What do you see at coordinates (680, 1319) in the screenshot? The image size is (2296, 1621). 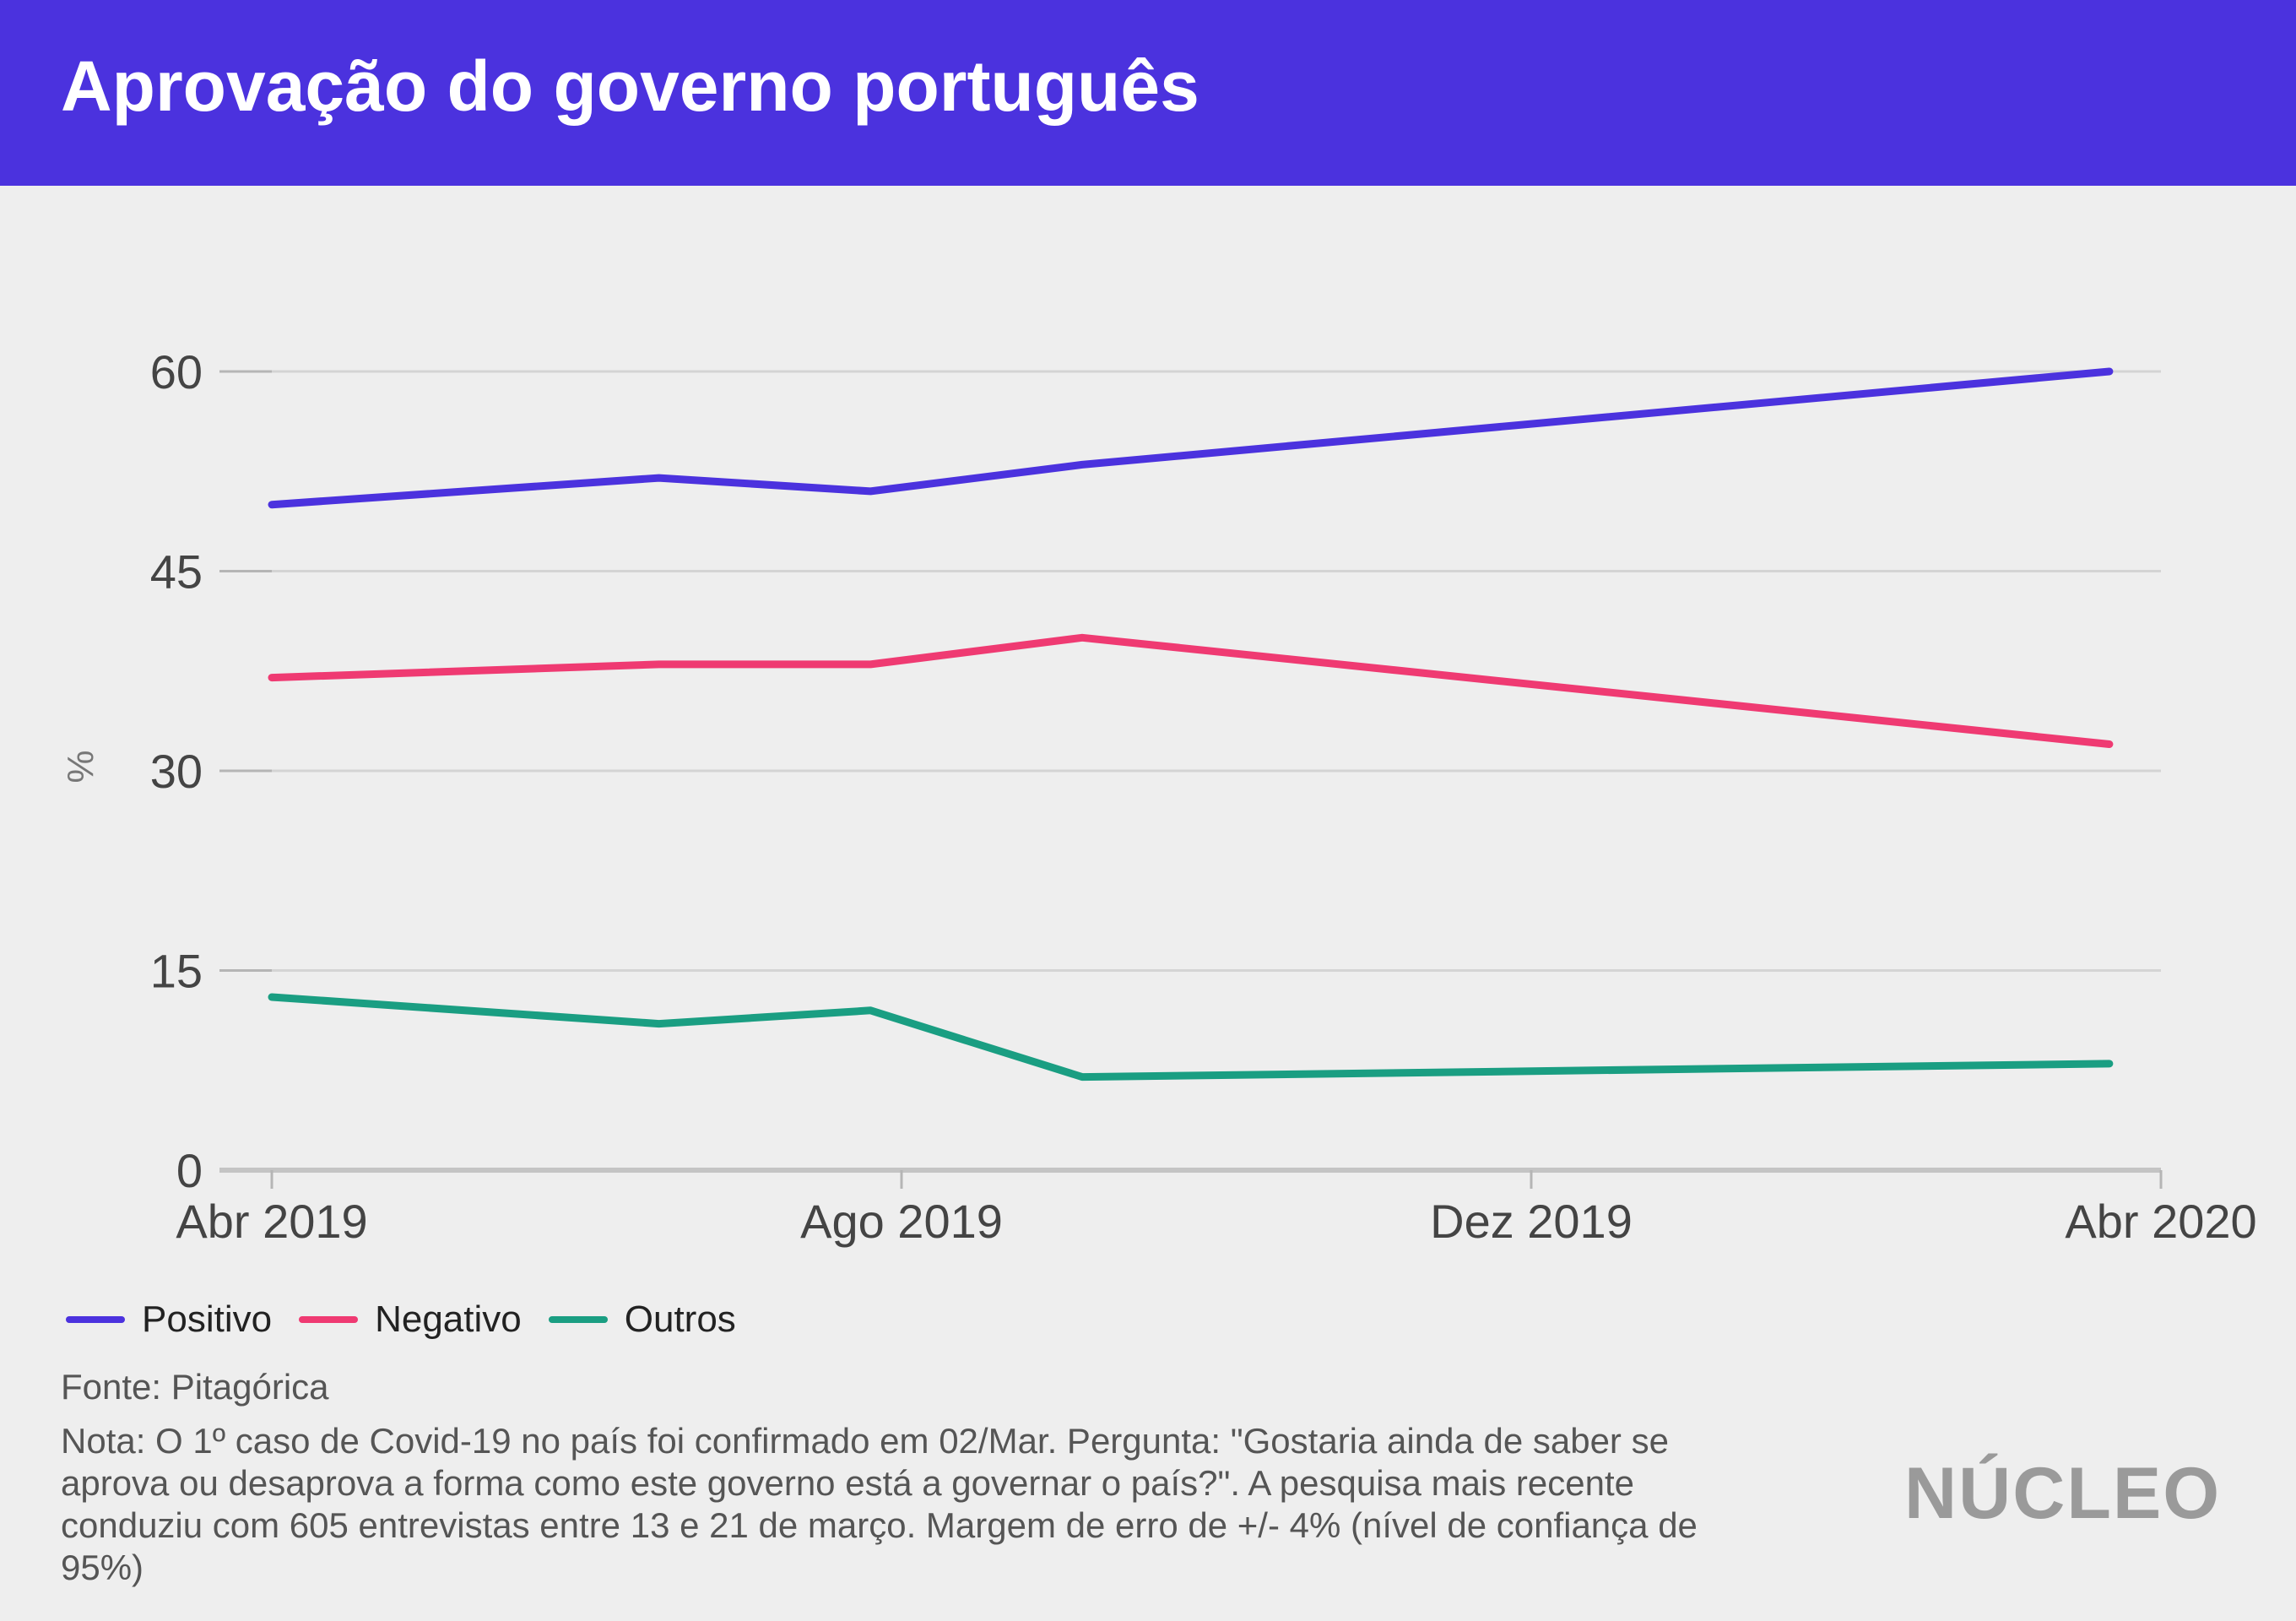 I see `legend-label-outros: Outros` at bounding box center [680, 1319].